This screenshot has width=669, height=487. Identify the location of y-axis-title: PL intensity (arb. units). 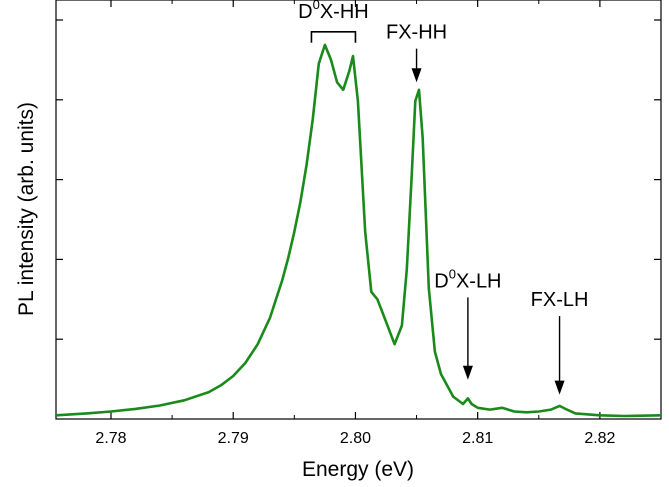
(26, 209).